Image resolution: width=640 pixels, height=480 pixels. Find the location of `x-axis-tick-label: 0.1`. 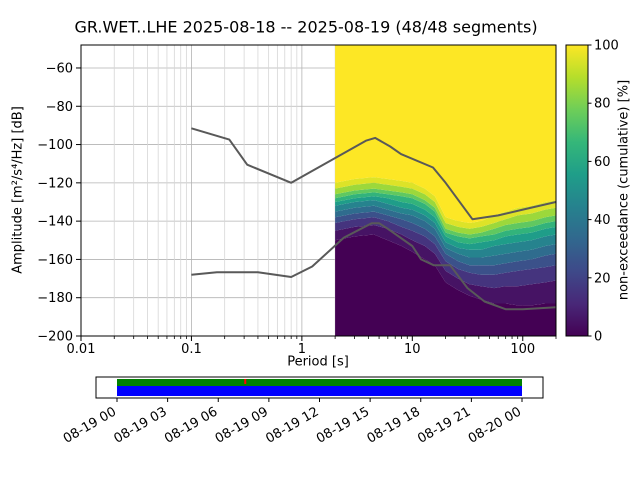

x-axis-tick-label: 0.1 is located at coordinates (191, 349).